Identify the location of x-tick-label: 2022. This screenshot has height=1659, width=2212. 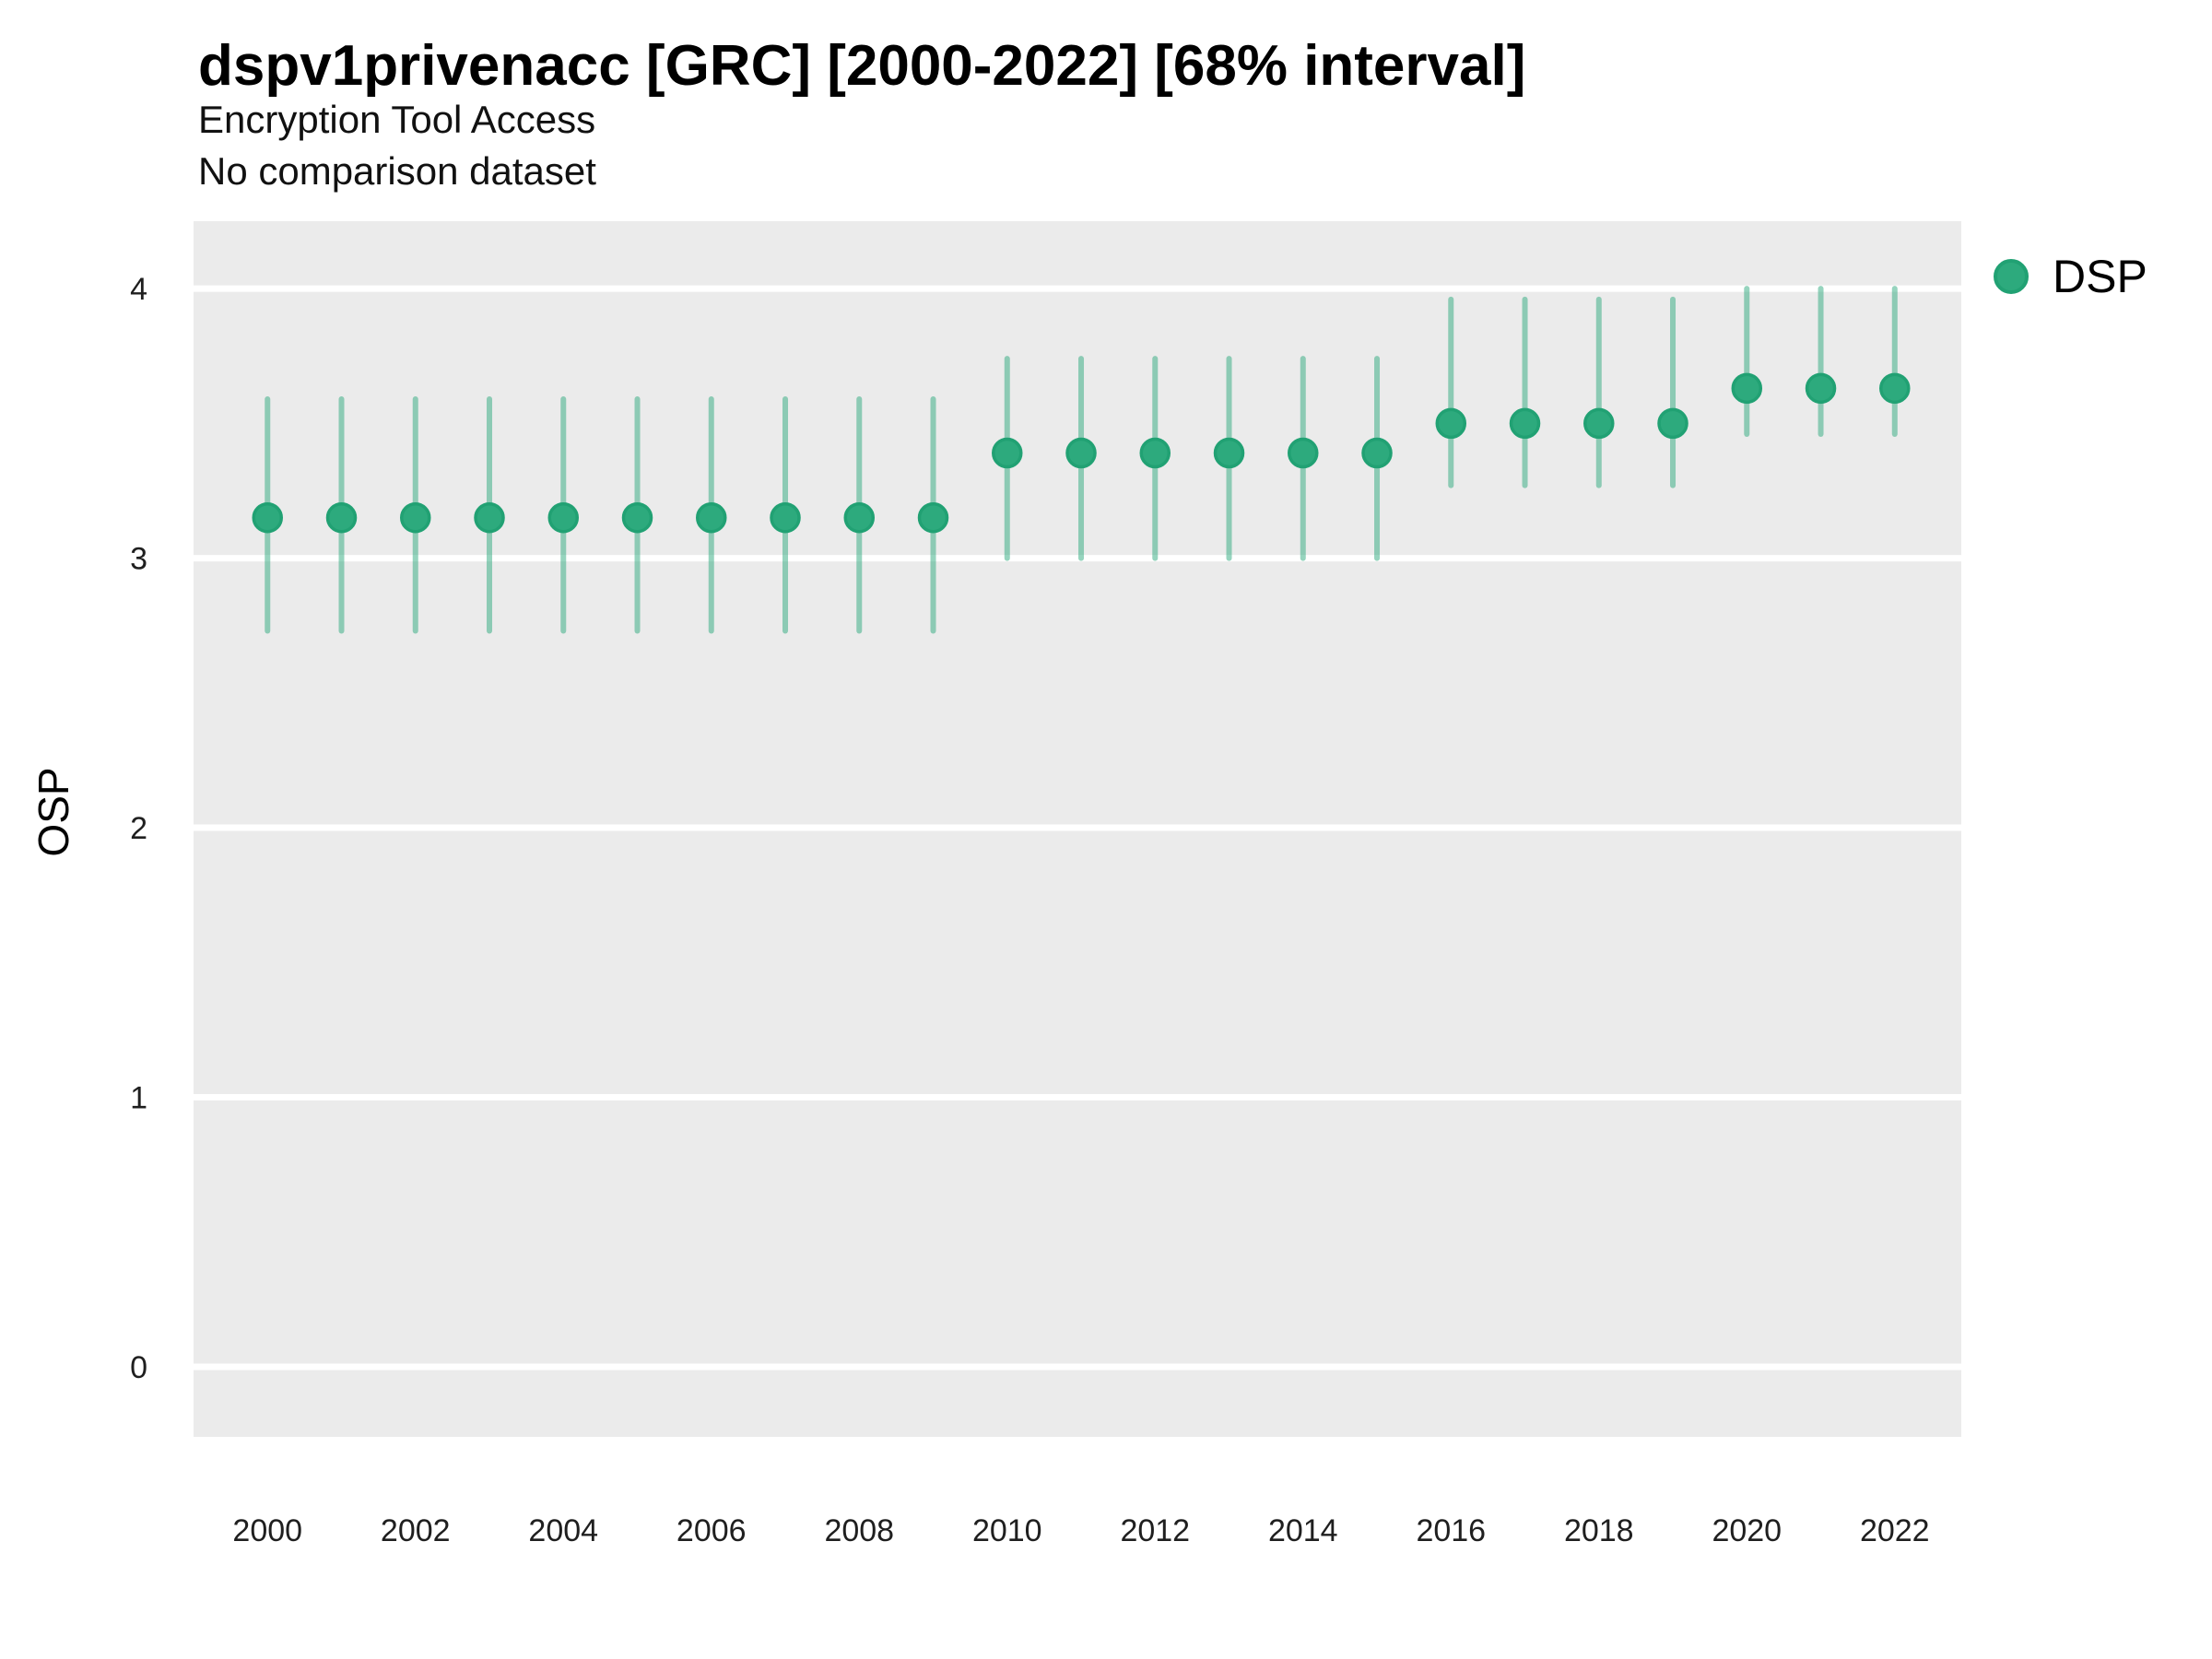
(1895, 1530).